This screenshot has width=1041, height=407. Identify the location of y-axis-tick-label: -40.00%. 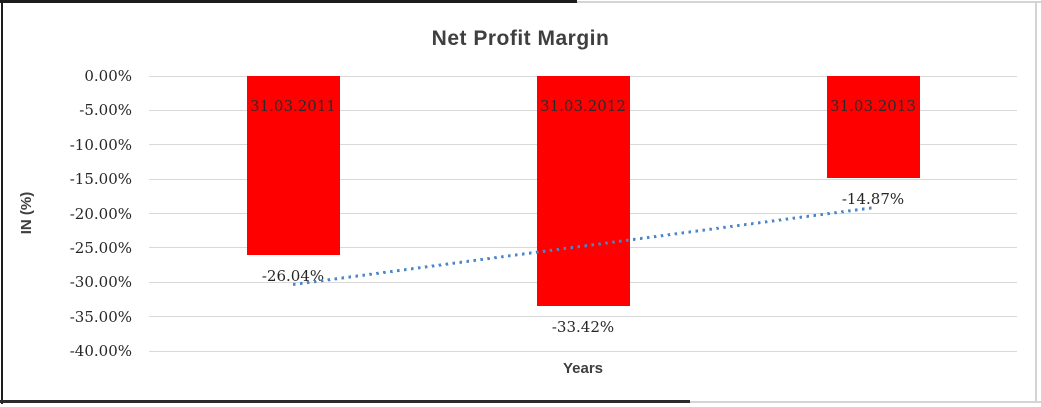
(100, 351).